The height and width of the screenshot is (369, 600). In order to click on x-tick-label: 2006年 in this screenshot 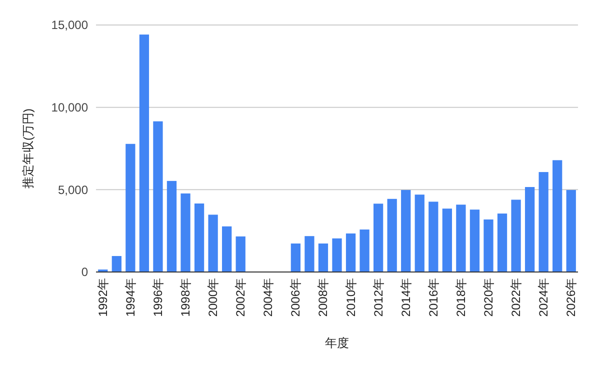, I will do `click(295, 297)`.